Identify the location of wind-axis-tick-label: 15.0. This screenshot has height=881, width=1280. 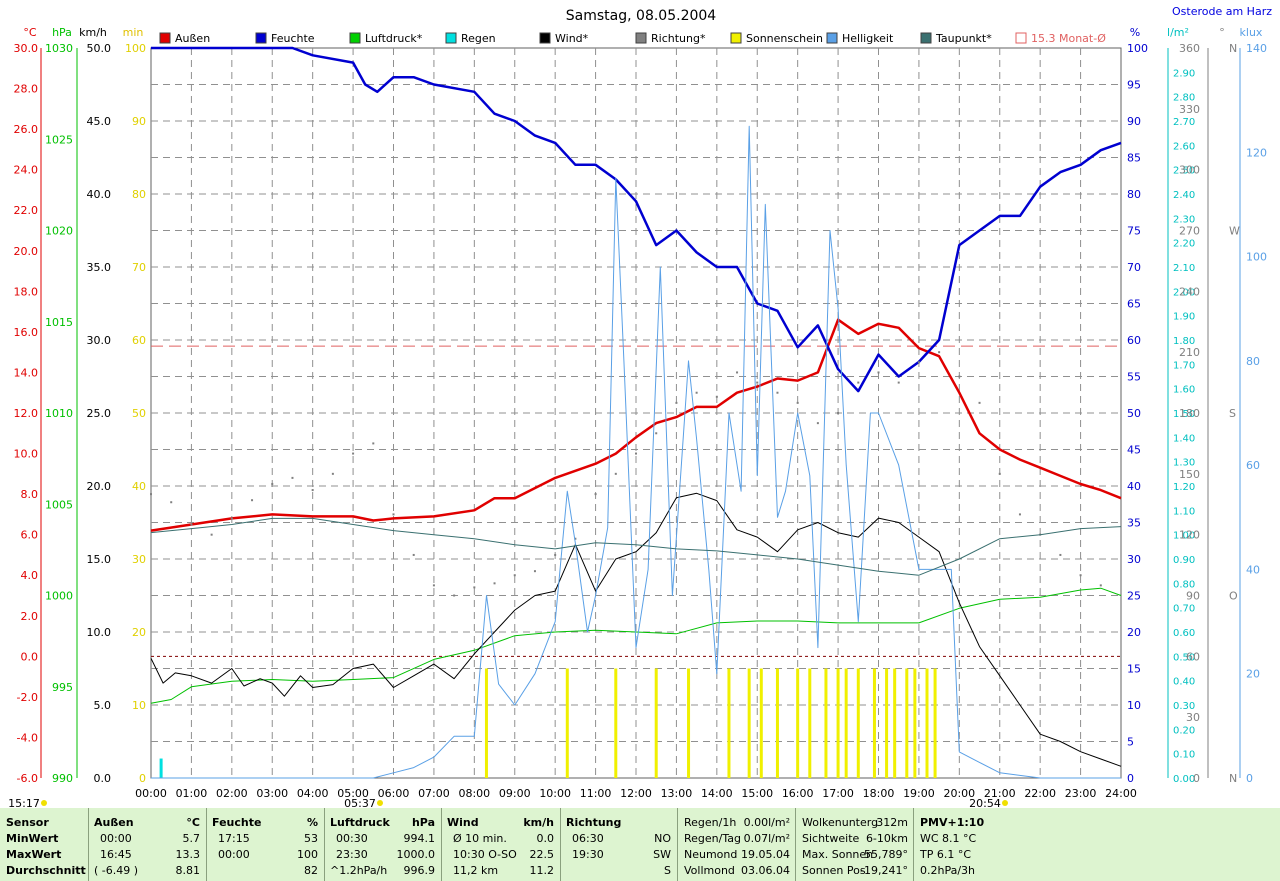
(99, 559).